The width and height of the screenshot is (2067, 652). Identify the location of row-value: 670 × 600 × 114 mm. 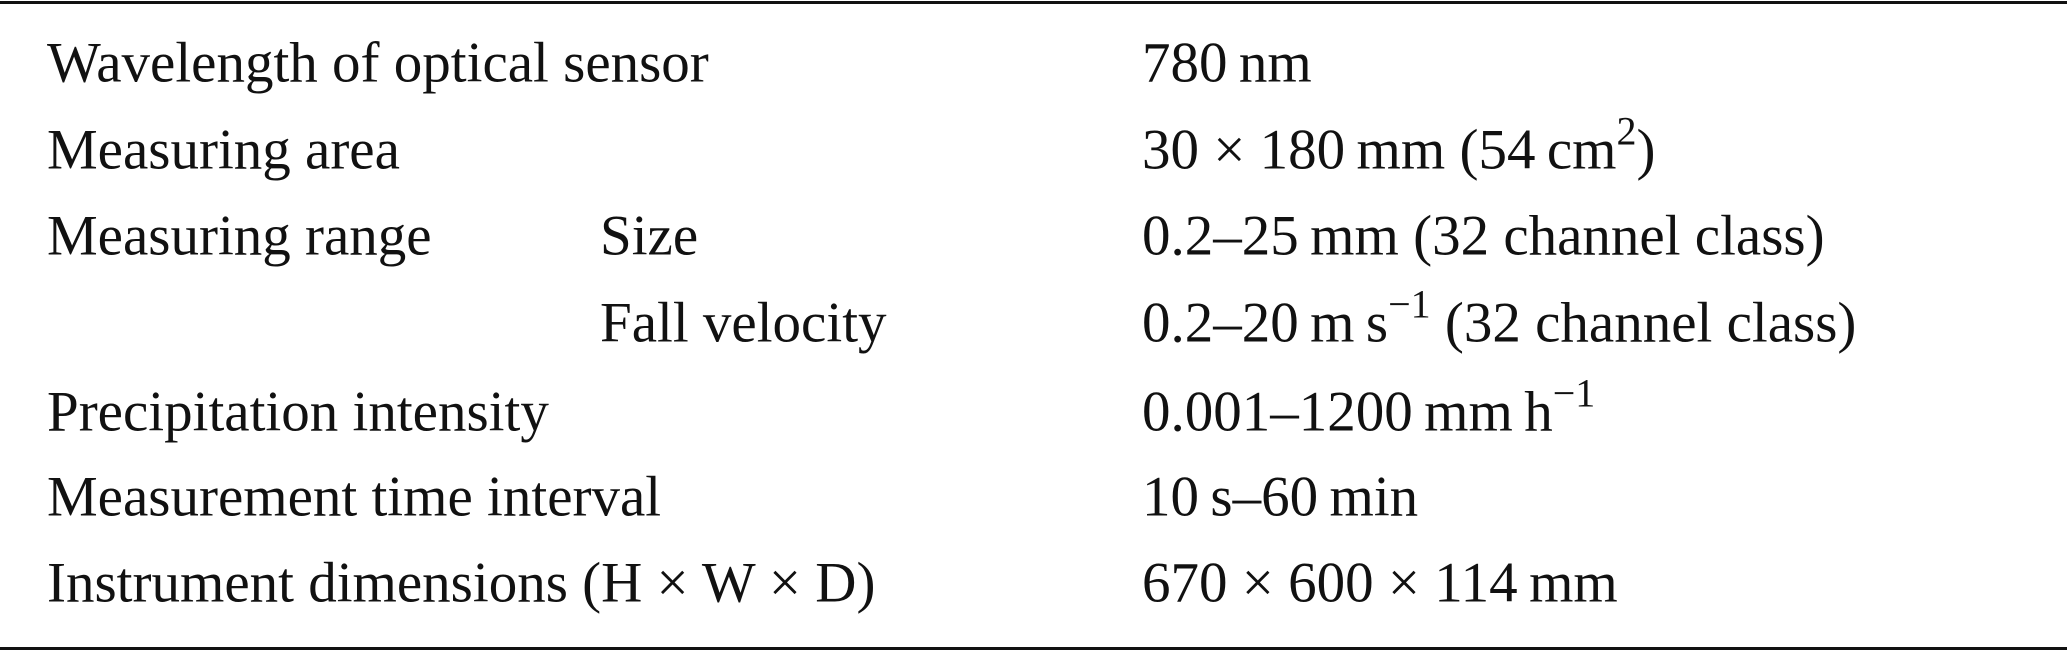
(1380, 583).